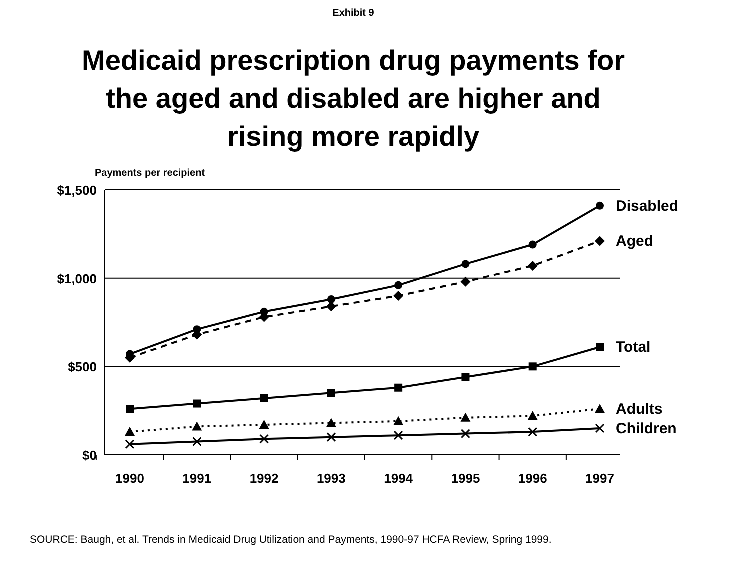  What do you see at coordinates (635, 241) in the screenshot?
I see `series-label: Aged` at bounding box center [635, 241].